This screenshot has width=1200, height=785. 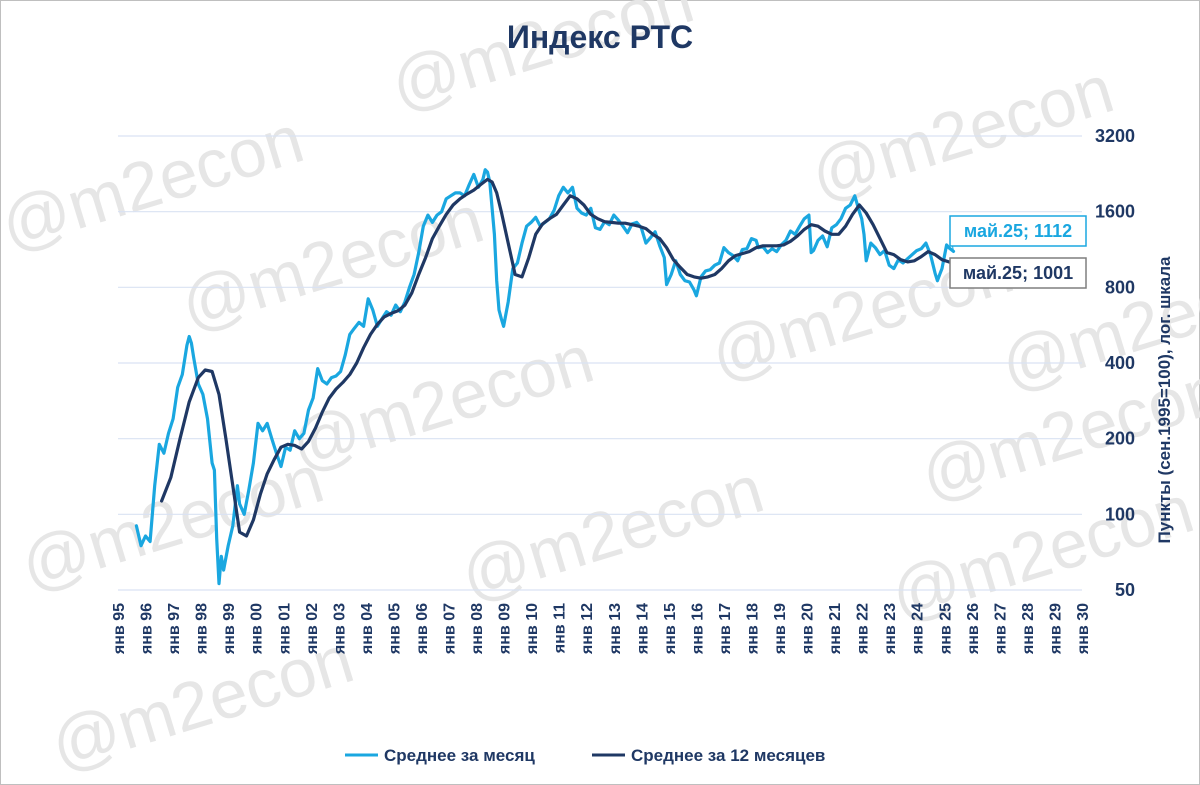 What do you see at coordinates (1018, 252) in the screenshot?
I see `callouts: май.25; 1112 май.25; 1001` at bounding box center [1018, 252].